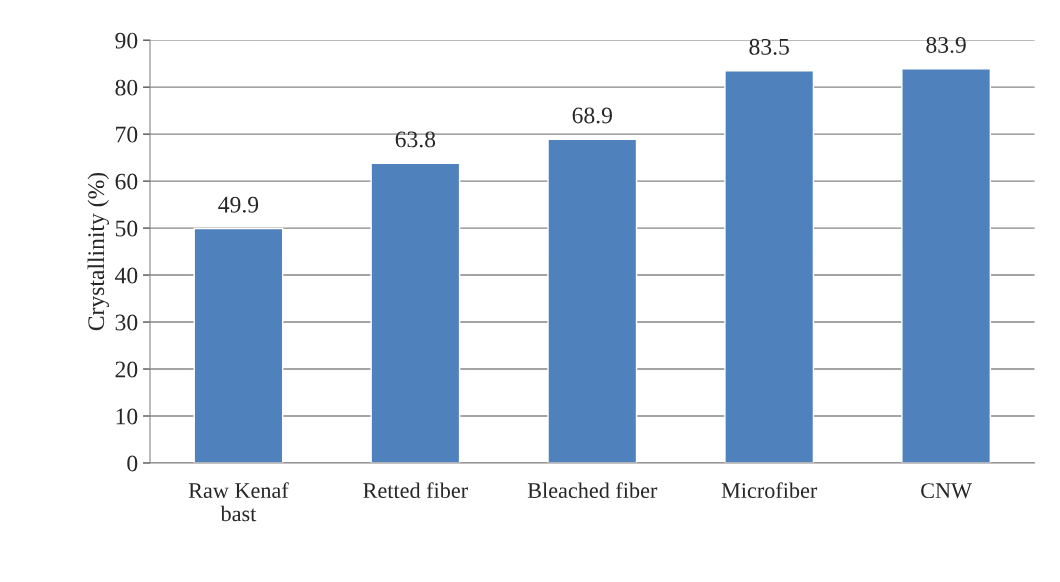  Describe the element at coordinates (946, 491) in the screenshot. I see `x-tick-label: CNW` at that location.